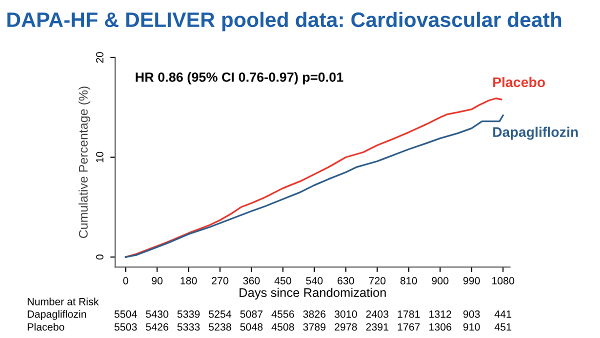  What do you see at coordinates (519, 82) in the screenshot?
I see `series-label: Placebo` at bounding box center [519, 82].